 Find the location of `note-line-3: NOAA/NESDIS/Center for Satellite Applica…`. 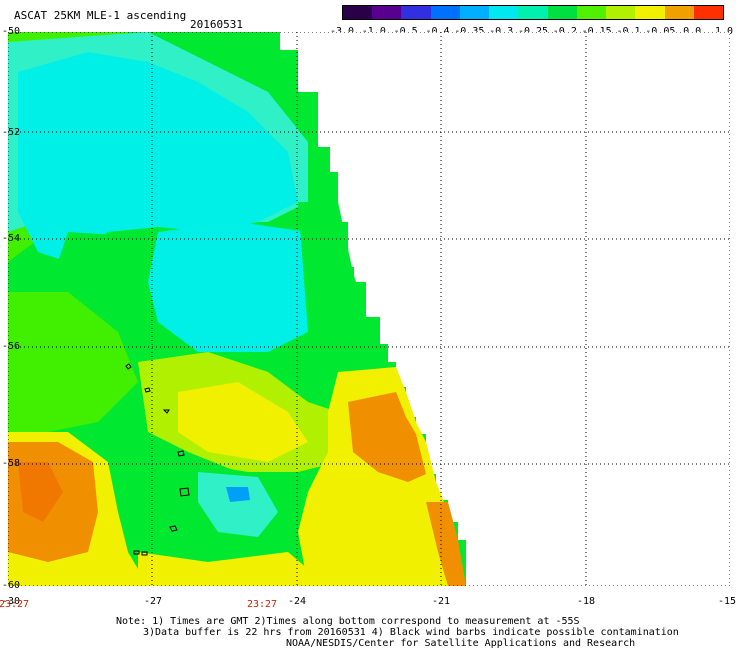

note-line-3: NOAA/NESDIS/Center for Satellite Applica… is located at coordinates (461, 643).